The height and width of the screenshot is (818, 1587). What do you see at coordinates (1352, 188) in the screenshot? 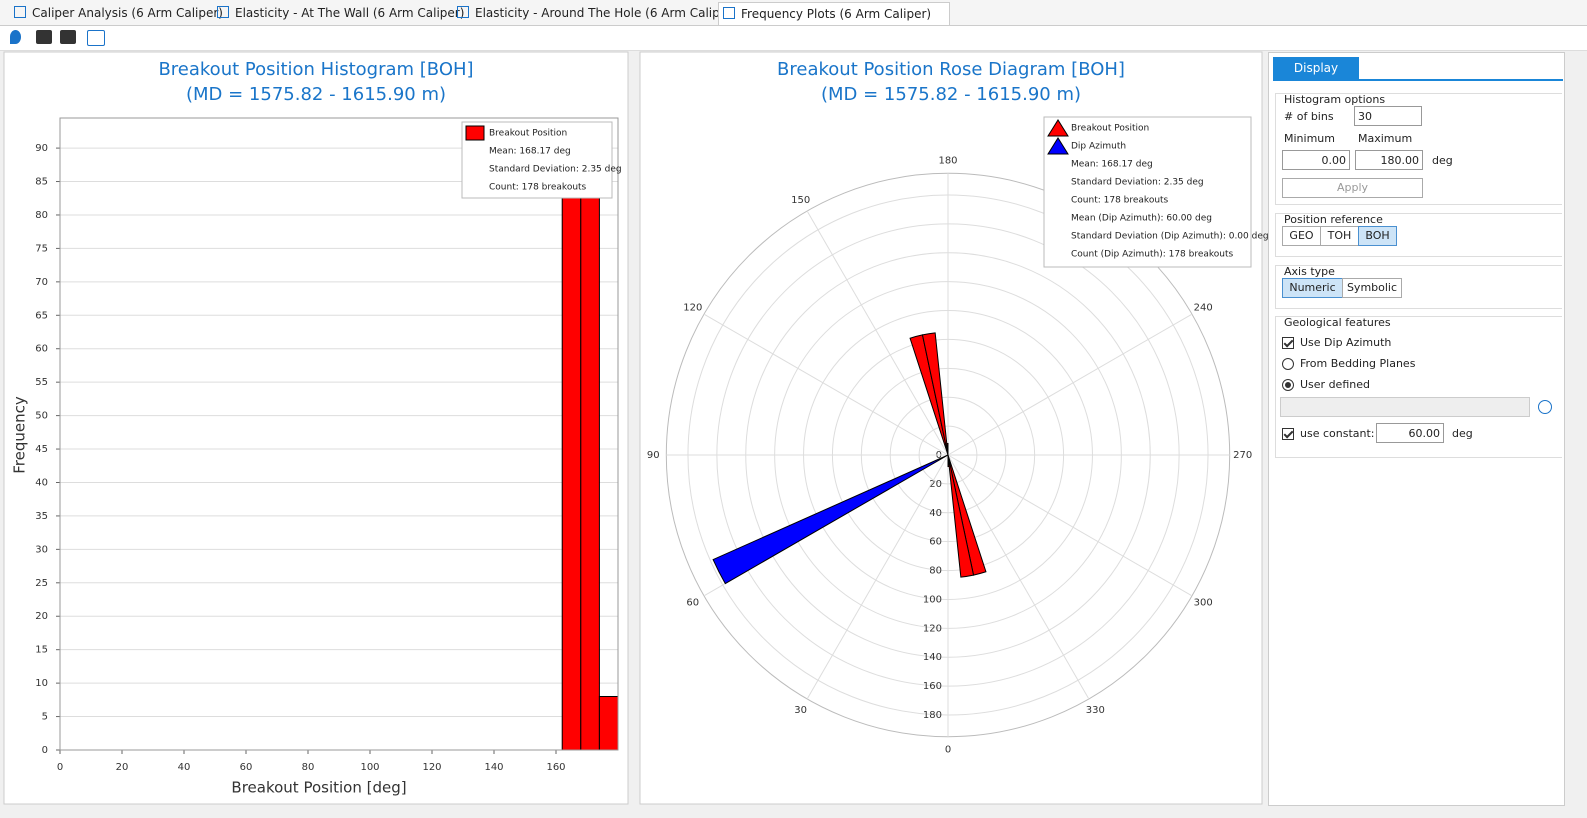
I see `apply-button: Apply` at bounding box center [1352, 188].